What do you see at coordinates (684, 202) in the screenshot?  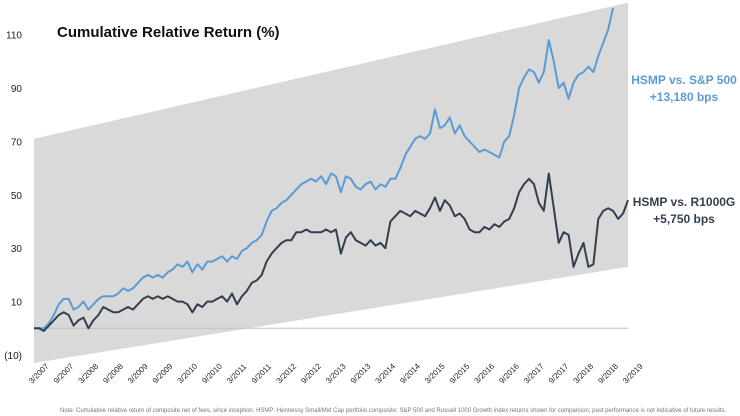 I see `series-label-r1000g: HSMP vs. R1000G` at bounding box center [684, 202].